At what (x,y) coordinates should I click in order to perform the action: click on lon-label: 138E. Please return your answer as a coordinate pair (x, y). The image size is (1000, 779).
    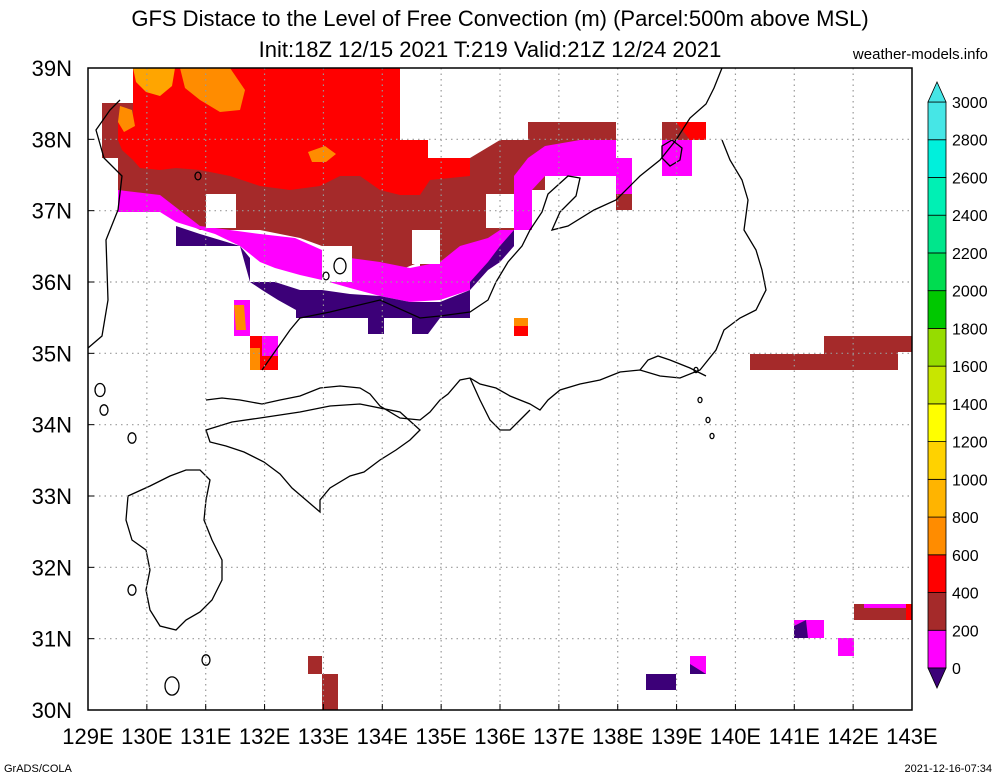
    Looking at the image, I should click on (617, 736).